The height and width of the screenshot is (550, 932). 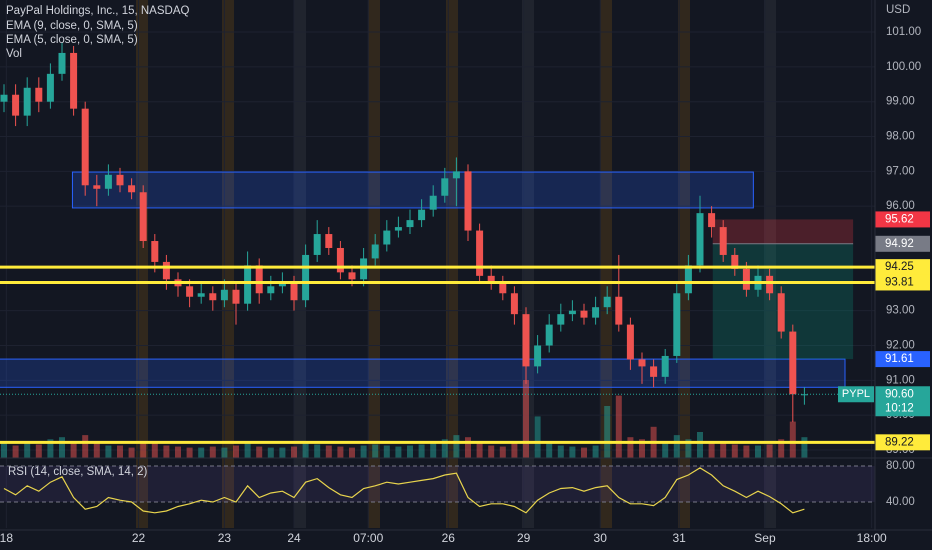 What do you see at coordinates (404, 490) in the screenshot?
I see `rsi-line` at bounding box center [404, 490].